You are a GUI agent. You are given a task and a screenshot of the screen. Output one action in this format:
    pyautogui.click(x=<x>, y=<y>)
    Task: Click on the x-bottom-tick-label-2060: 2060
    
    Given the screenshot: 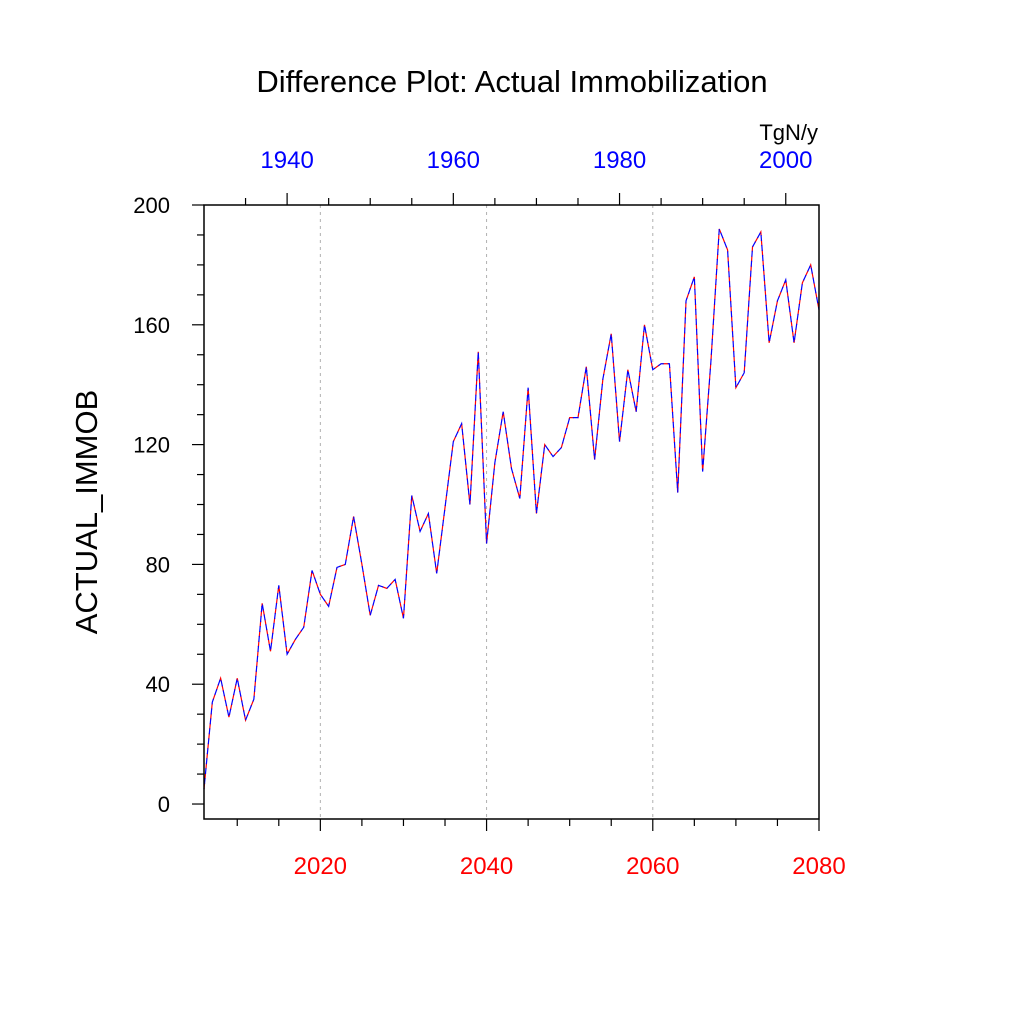 What is the action you would take?
    pyautogui.click(x=652, y=866)
    